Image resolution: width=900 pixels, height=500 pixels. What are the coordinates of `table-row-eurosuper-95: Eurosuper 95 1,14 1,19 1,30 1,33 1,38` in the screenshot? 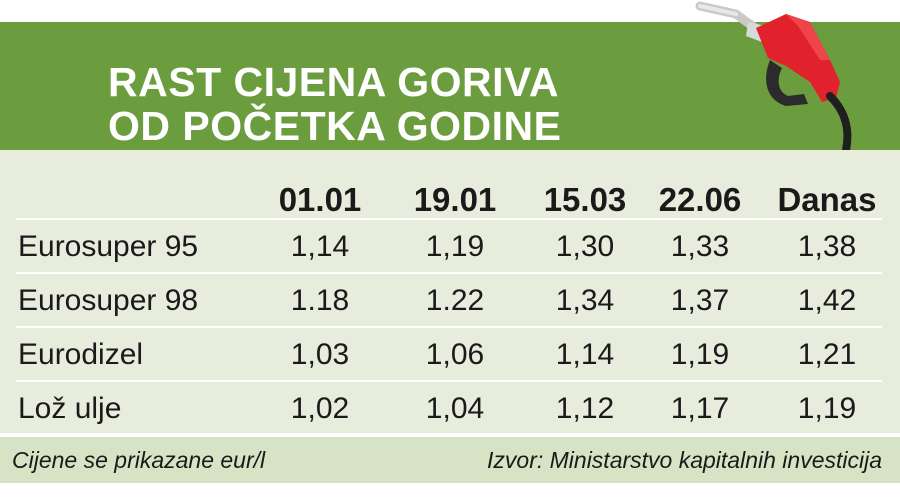 It's located at (449, 245).